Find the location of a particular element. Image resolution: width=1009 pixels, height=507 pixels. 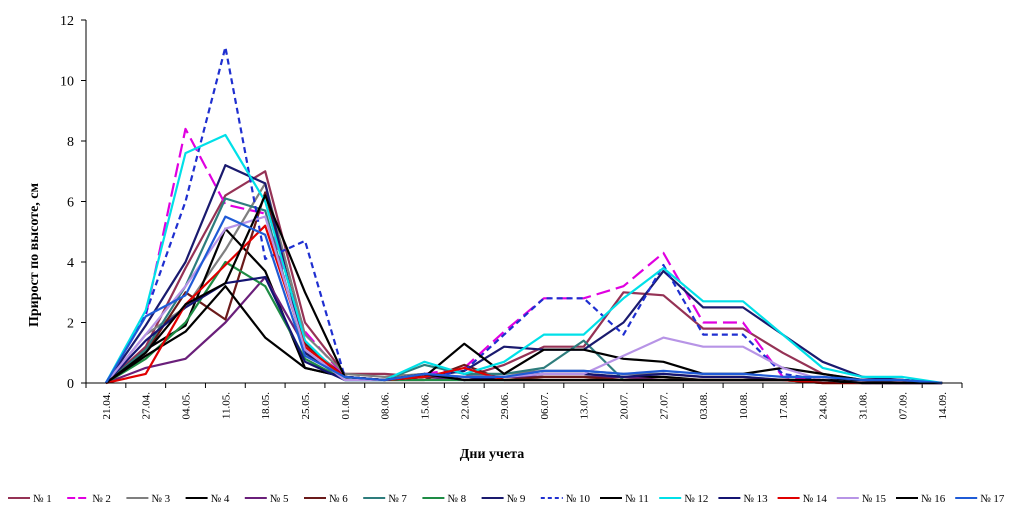

x-tick-label: 11.05. is located at coordinates (226, 405).